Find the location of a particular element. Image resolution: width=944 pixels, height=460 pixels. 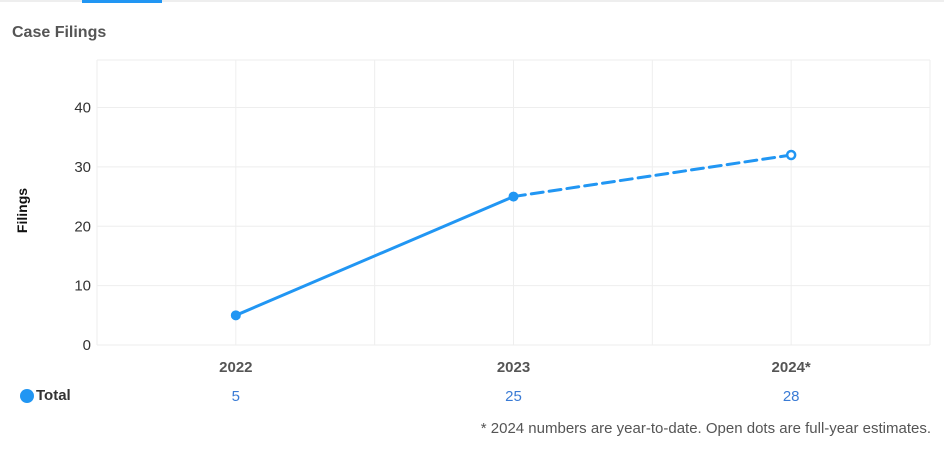

x-tick-label: 2024* is located at coordinates (791, 367).